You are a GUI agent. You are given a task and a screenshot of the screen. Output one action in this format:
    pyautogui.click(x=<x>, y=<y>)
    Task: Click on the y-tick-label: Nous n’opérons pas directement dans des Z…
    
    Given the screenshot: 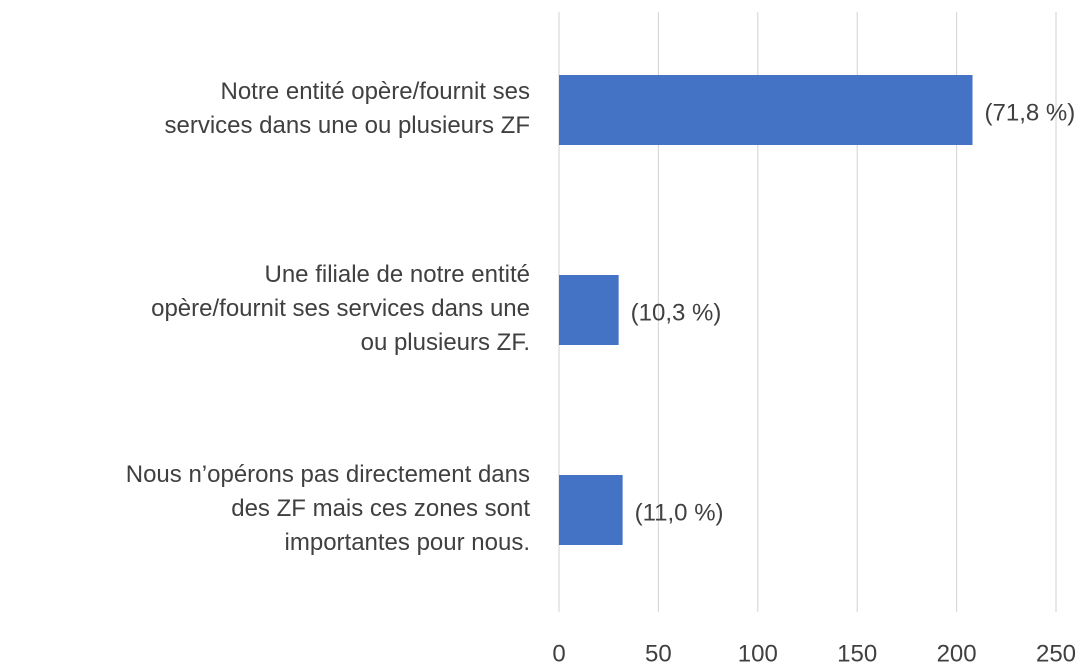 What is the action you would take?
    pyautogui.click(x=328, y=508)
    